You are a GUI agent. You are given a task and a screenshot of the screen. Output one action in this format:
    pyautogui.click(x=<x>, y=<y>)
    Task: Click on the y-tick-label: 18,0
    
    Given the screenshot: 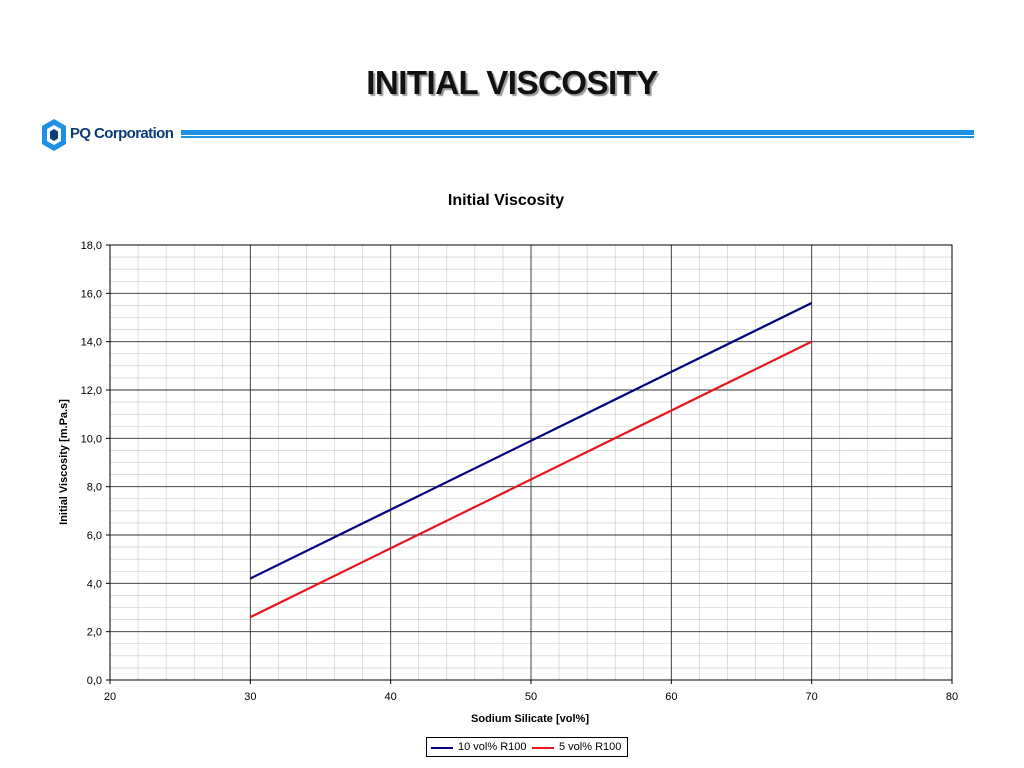 What is the action you would take?
    pyautogui.click(x=91, y=246)
    